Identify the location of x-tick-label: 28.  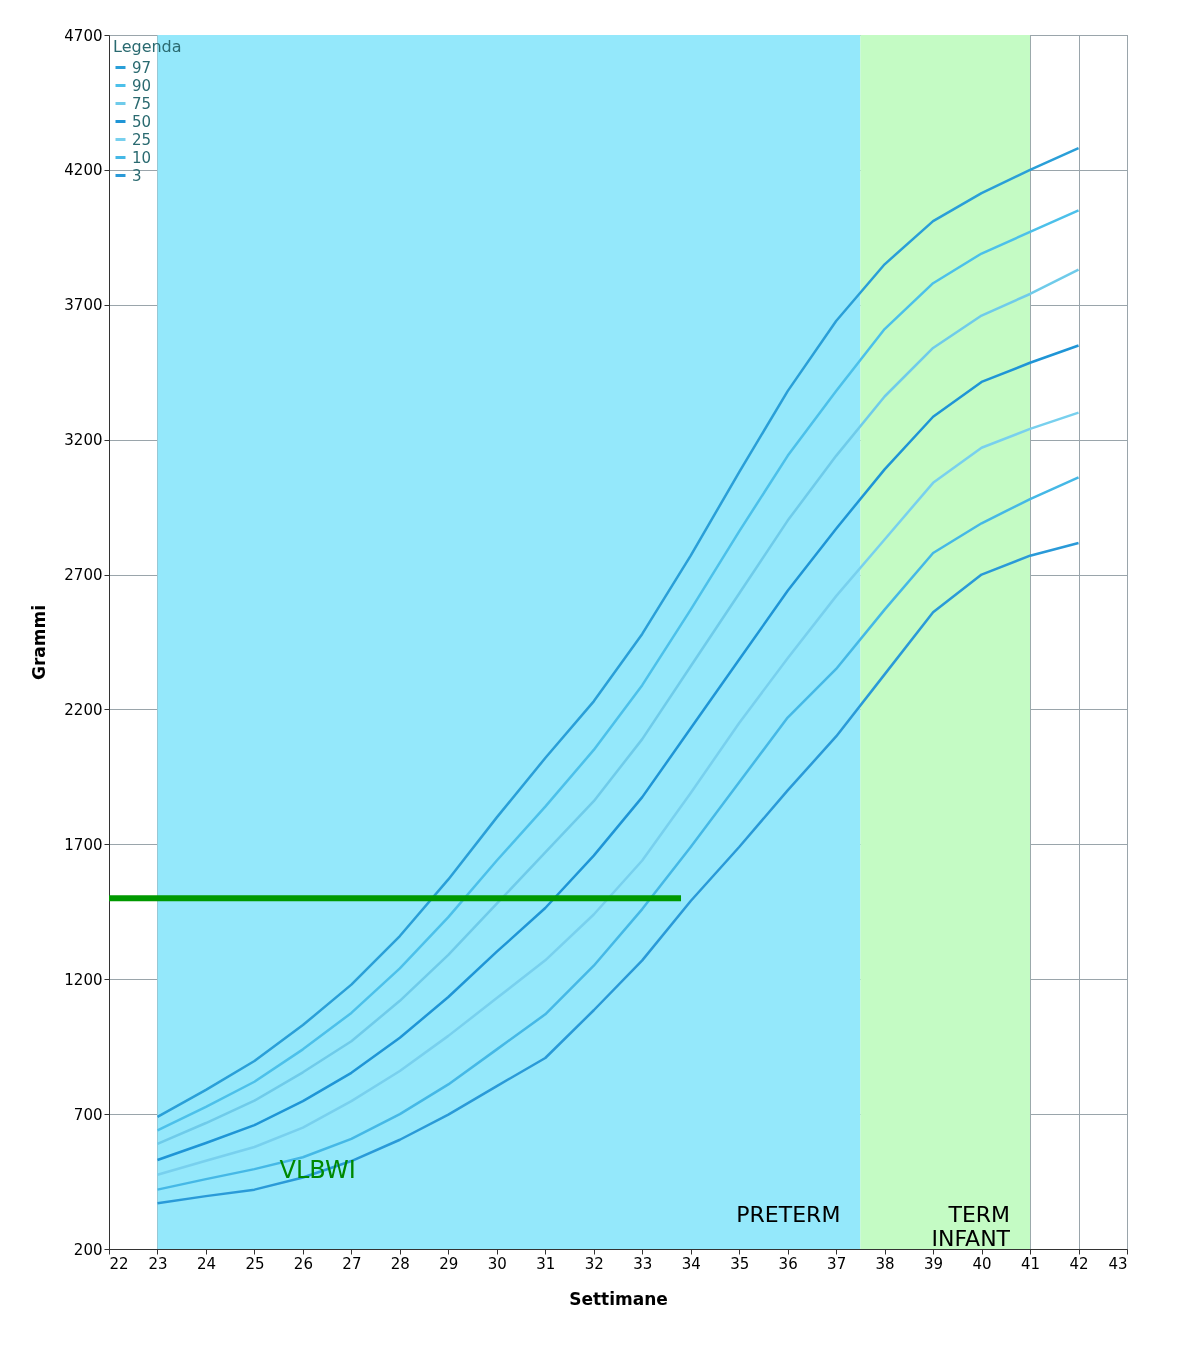
(400, 1263).